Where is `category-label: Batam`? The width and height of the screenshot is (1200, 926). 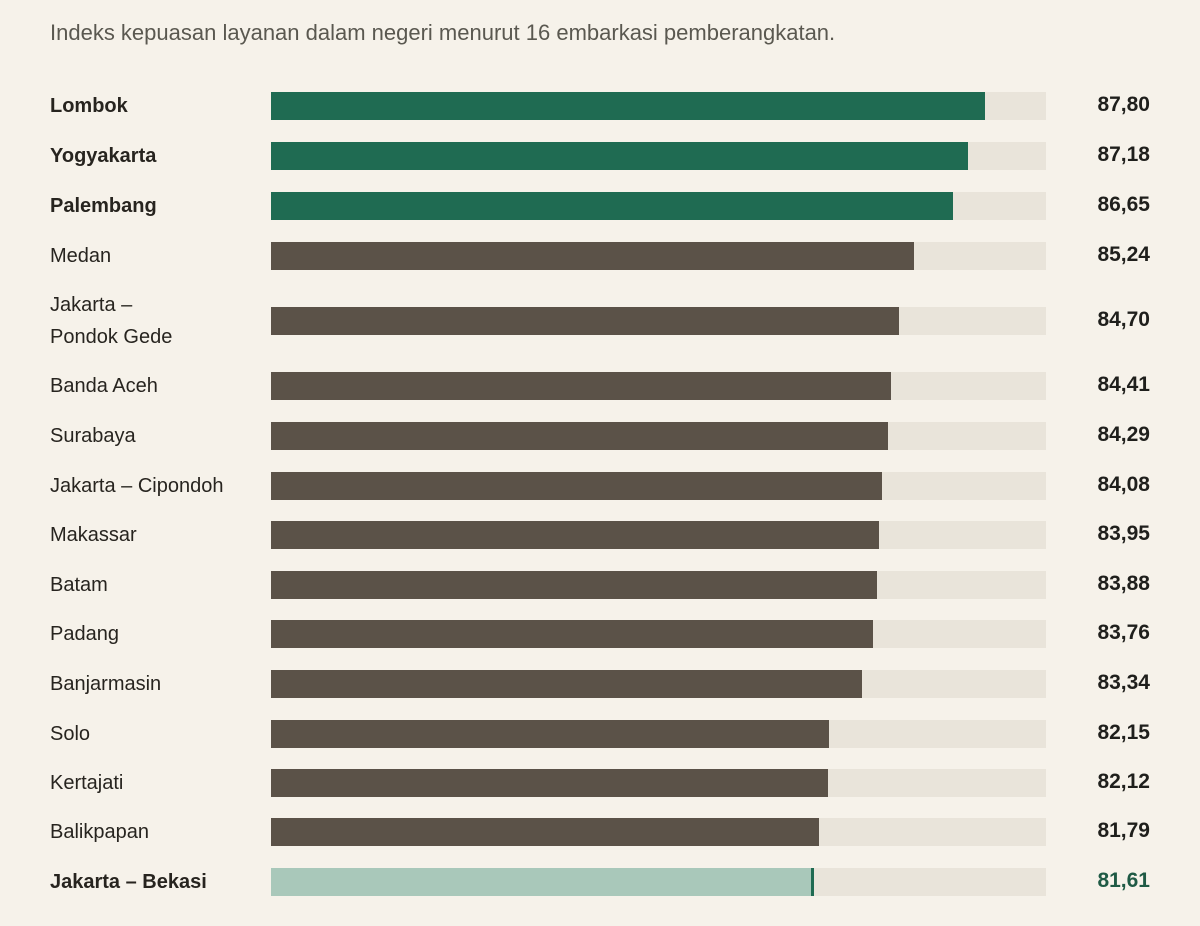
category-label: Batam is located at coordinates (79, 585).